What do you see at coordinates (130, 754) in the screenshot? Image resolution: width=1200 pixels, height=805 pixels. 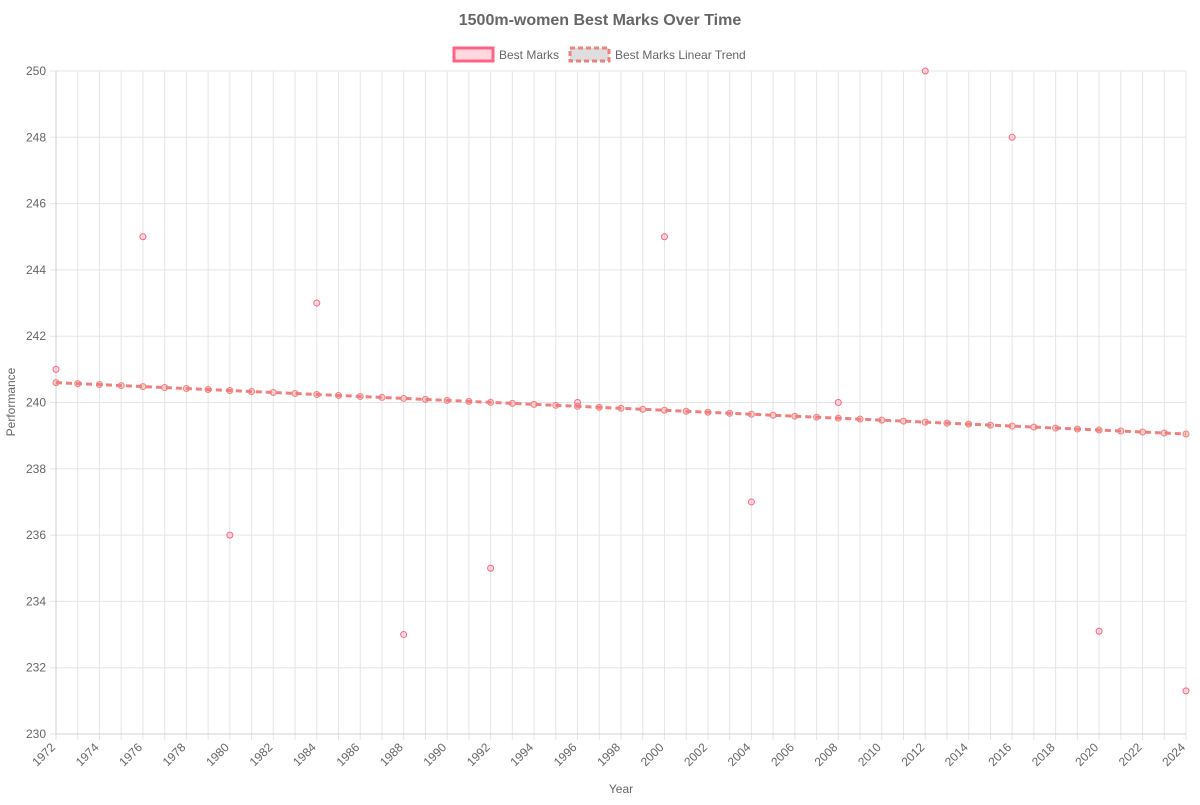 I see `x-tick-label: 1976` at bounding box center [130, 754].